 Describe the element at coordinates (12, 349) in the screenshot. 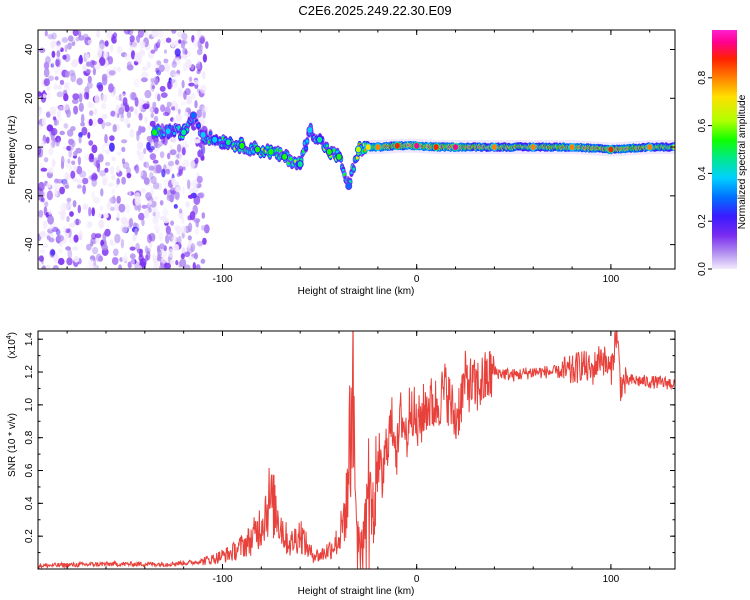

I see `snr-multiplier-prefix: (x10` at that location.